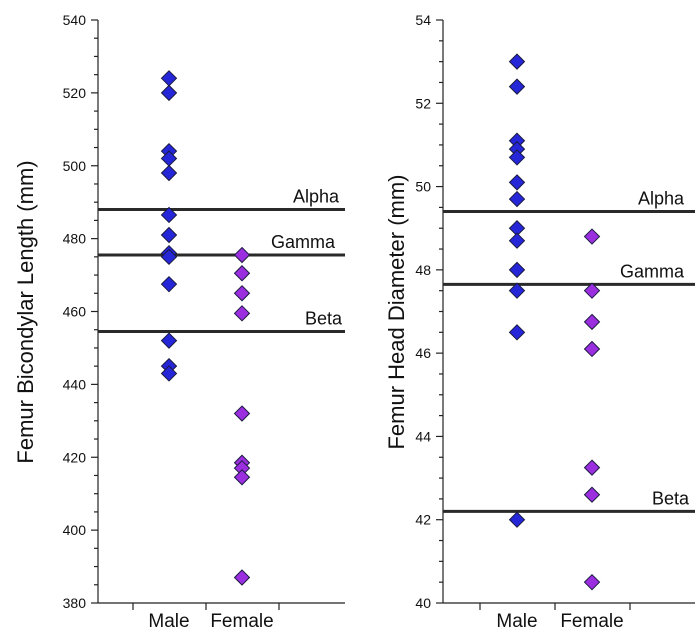  Describe the element at coordinates (75, 93) in the screenshot. I see `y-tick-label: 520` at that location.